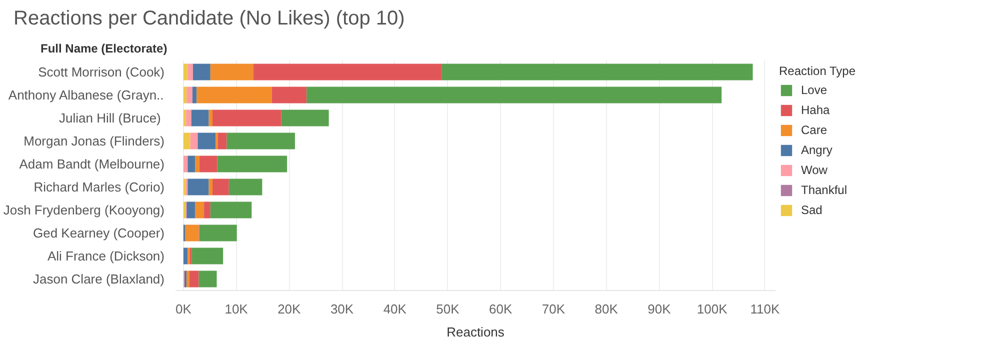  Describe the element at coordinates (814, 90) in the screenshot. I see `legend-label: Love` at that location.